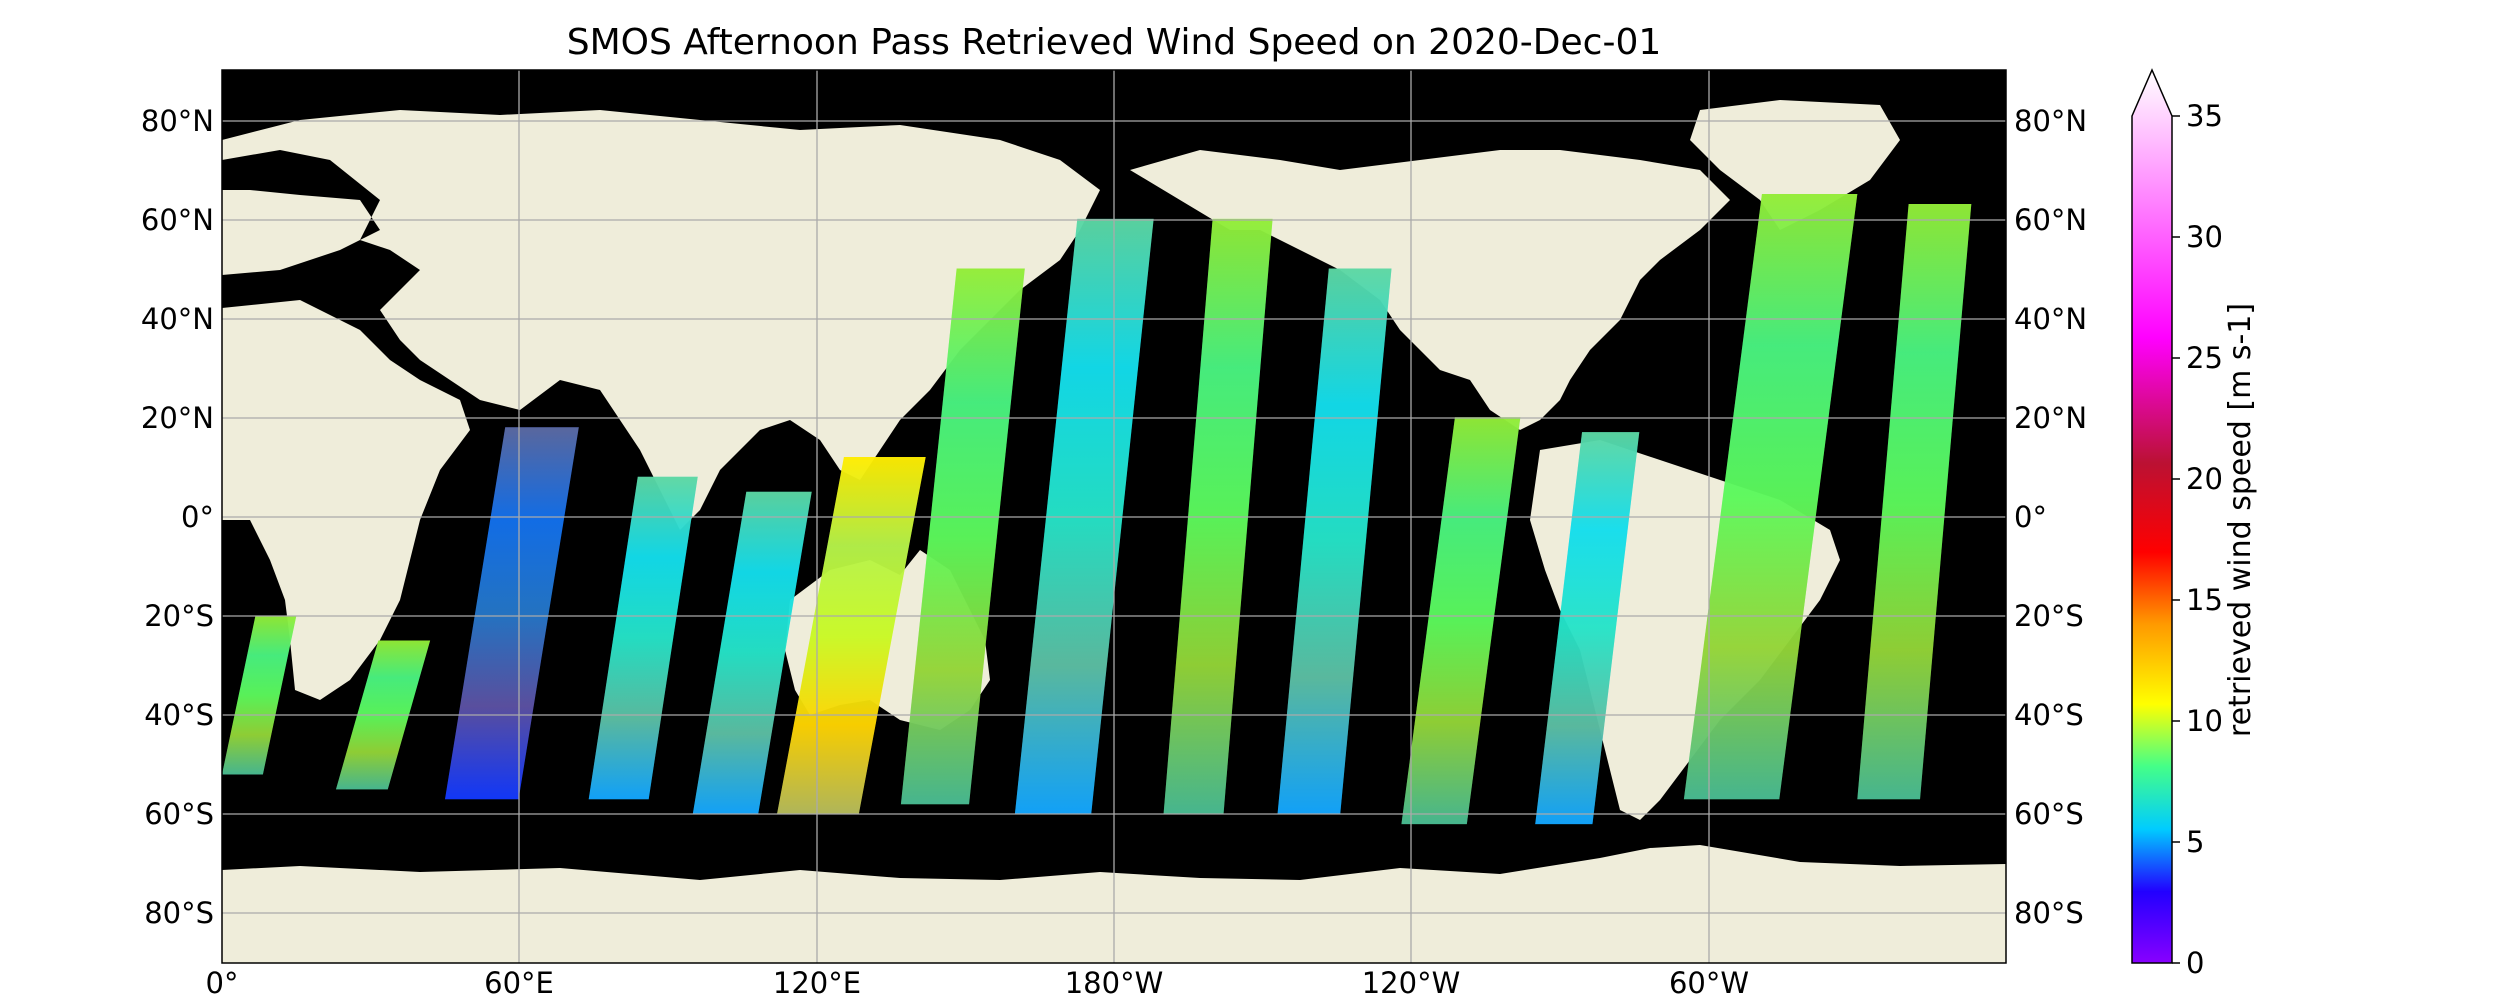 The height and width of the screenshot is (1000, 2500). What do you see at coordinates (177, 220) in the screenshot?
I see `lat-label-60n-left: 60°N` at bounding box center [177, 220].